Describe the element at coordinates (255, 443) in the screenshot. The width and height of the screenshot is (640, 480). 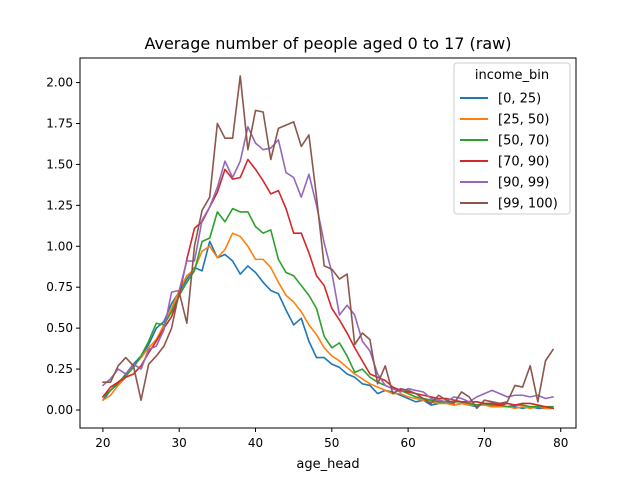
I see `x-tick-label-2: 40` at that location.